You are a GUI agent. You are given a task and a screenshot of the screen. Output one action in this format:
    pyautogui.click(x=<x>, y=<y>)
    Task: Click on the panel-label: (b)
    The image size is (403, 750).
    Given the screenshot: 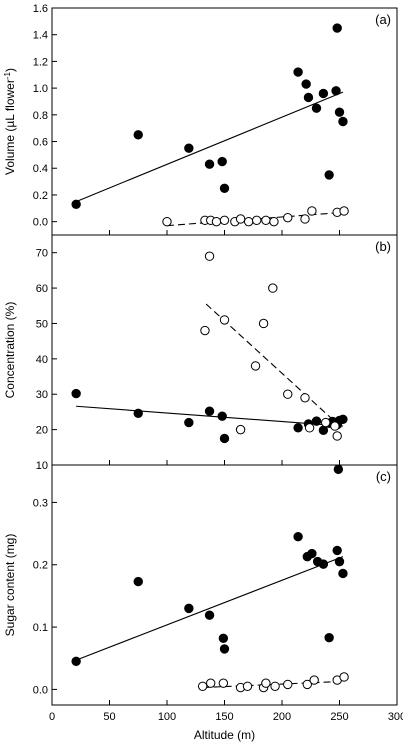 What is the action you would take?
    pyautogui.click(x=383, y=246)
    